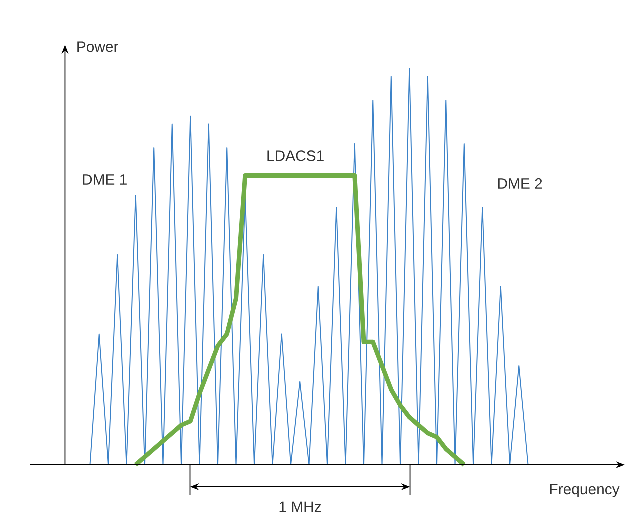  Describe the element at coordinates (105, 179) in the screenshot. I see `series-label: DME 1` at that location.